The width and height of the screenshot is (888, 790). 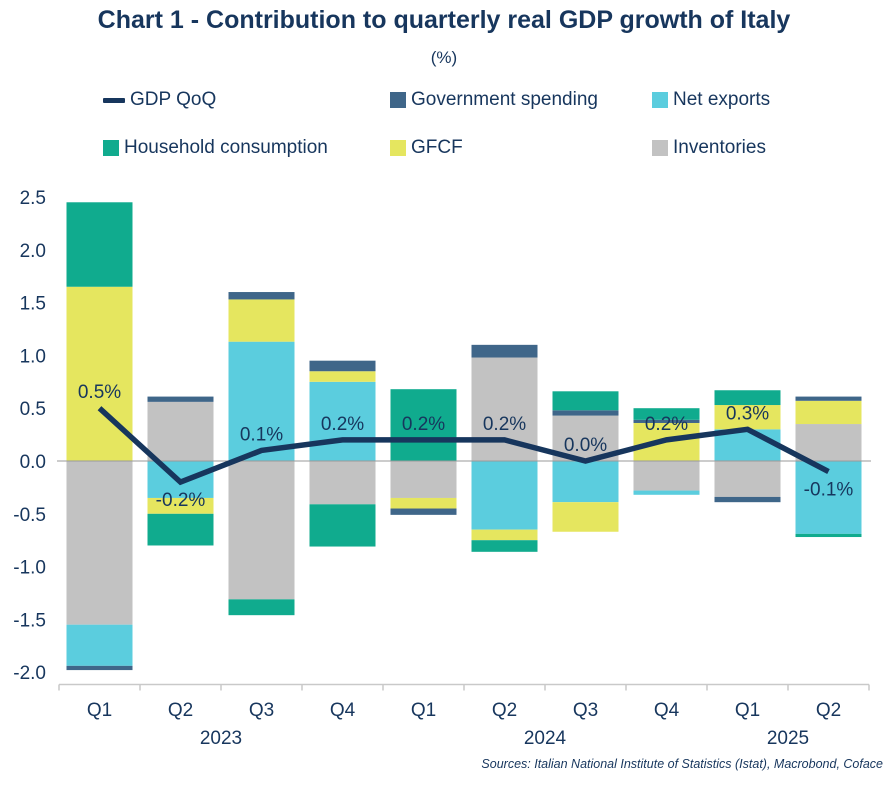 I want to click on y-tick-label: -0.5, so click(x=29, y=515).